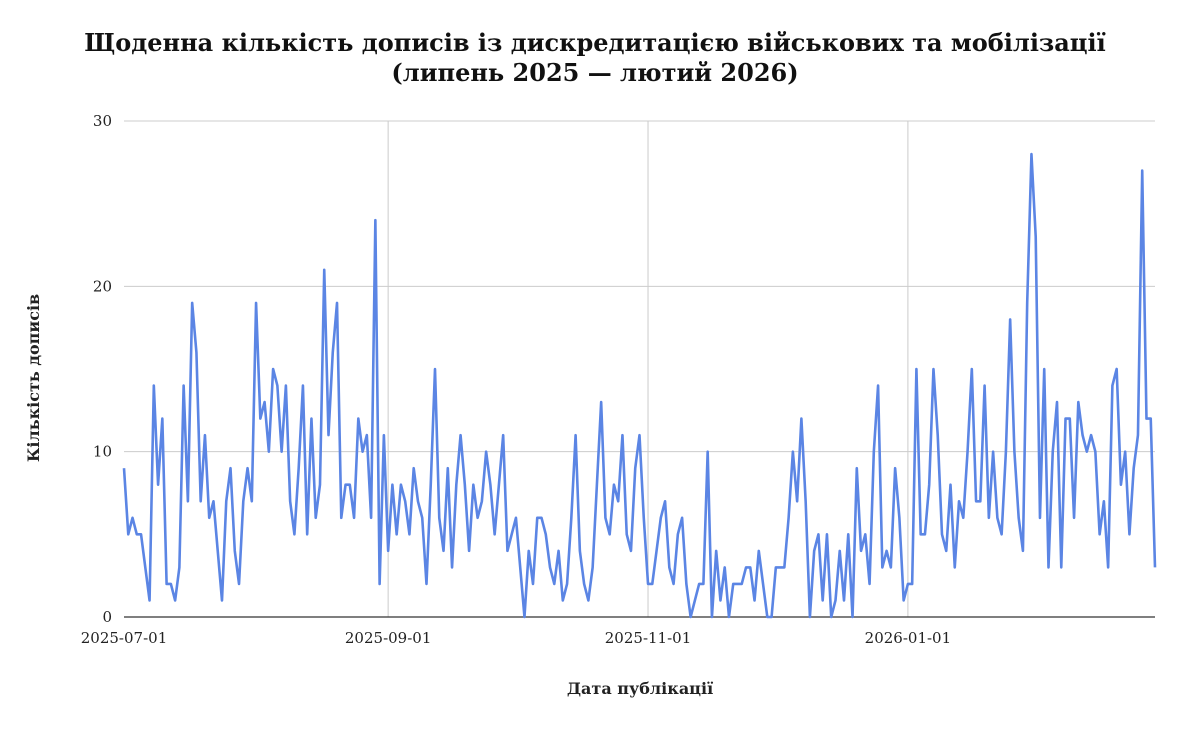  Describe the element at coordinates (102, 286) in the screenshot. I see `y-tick-label: 20` at that location.